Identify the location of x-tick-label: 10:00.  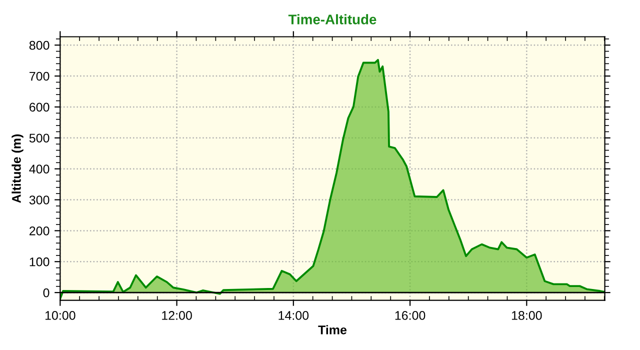
(60, 315).